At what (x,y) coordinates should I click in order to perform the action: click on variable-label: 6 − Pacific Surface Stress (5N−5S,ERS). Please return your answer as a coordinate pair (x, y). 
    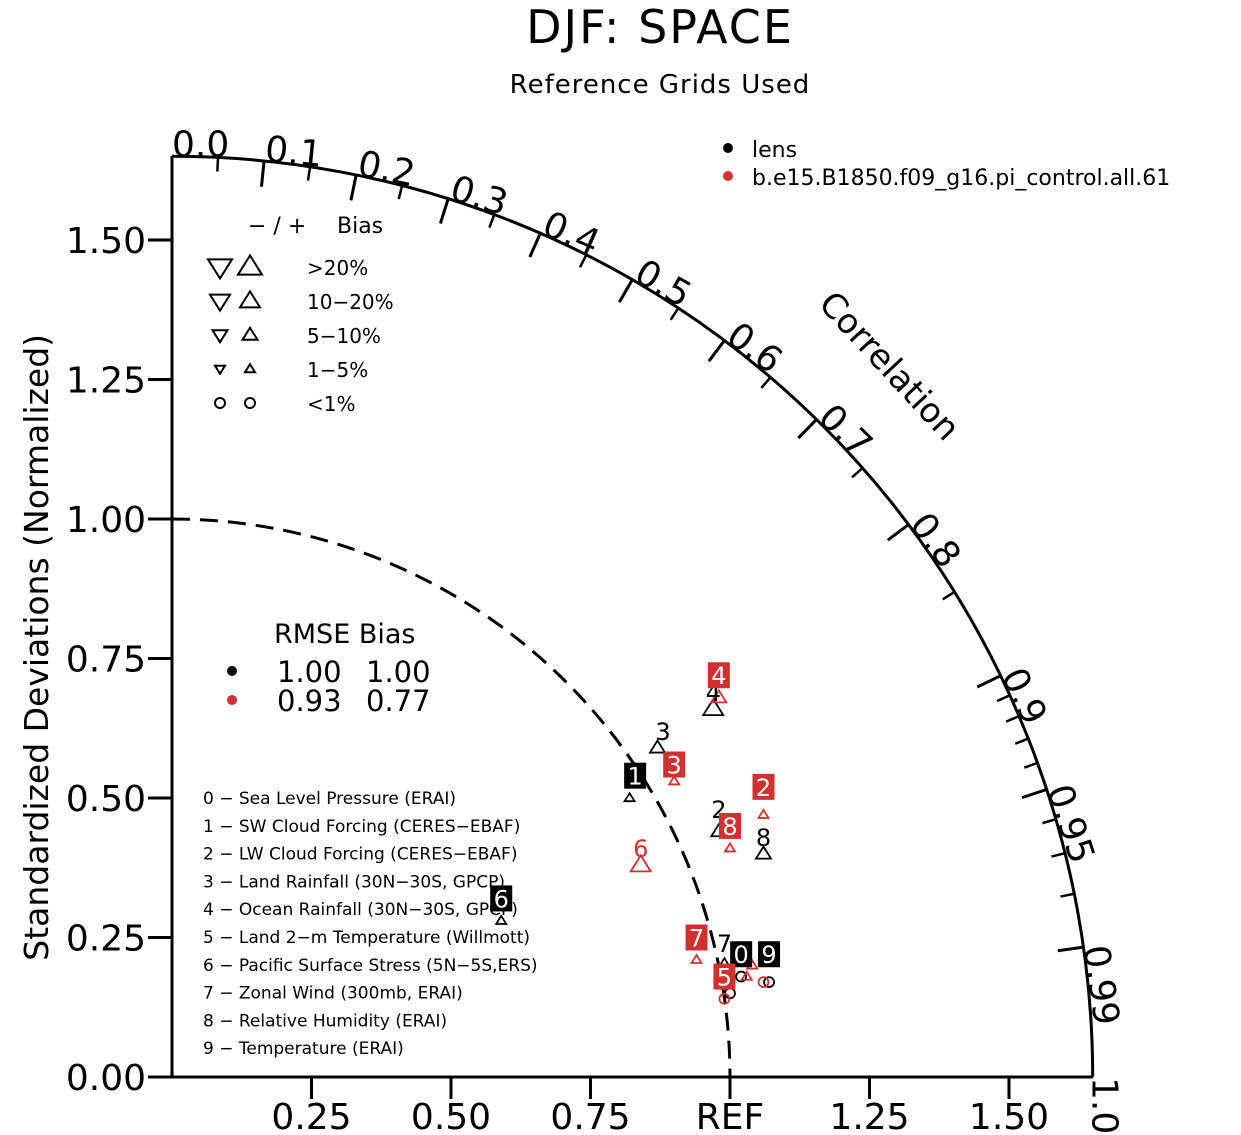
    Looking at the image, I should click on (370, 966).